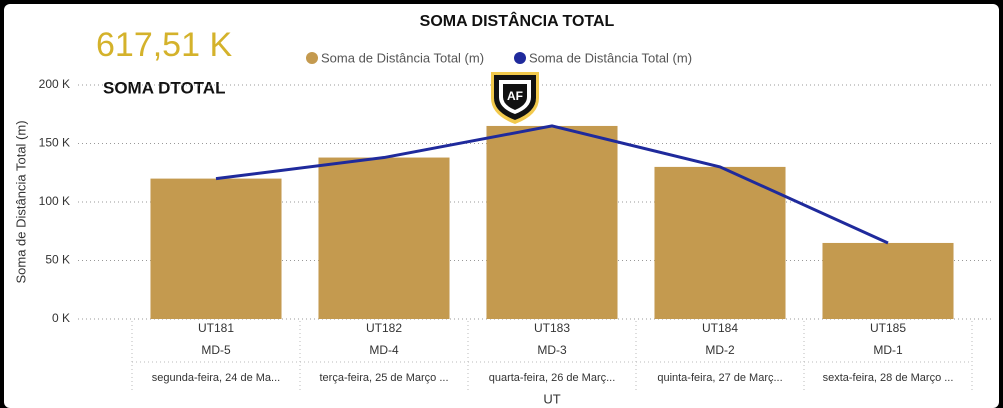  Describe the element at coordinates (54, 84) in the screenshot. I see `y-tick-label: 200 K` at that location.